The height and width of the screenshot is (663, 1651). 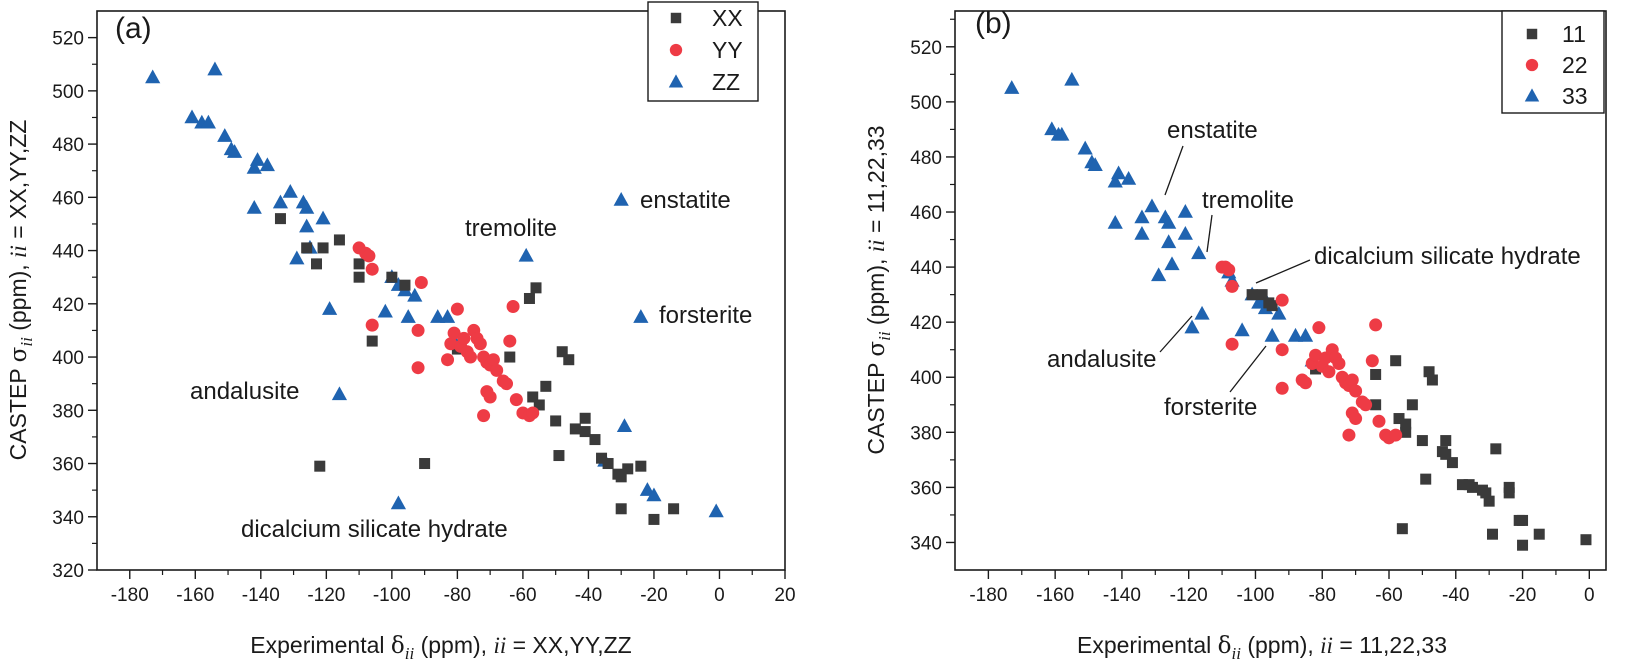 What do you see at coordinates (1522, 595) in the screenshot?
I see `x-tick-label: -20` at bounding box center [1522, 595].